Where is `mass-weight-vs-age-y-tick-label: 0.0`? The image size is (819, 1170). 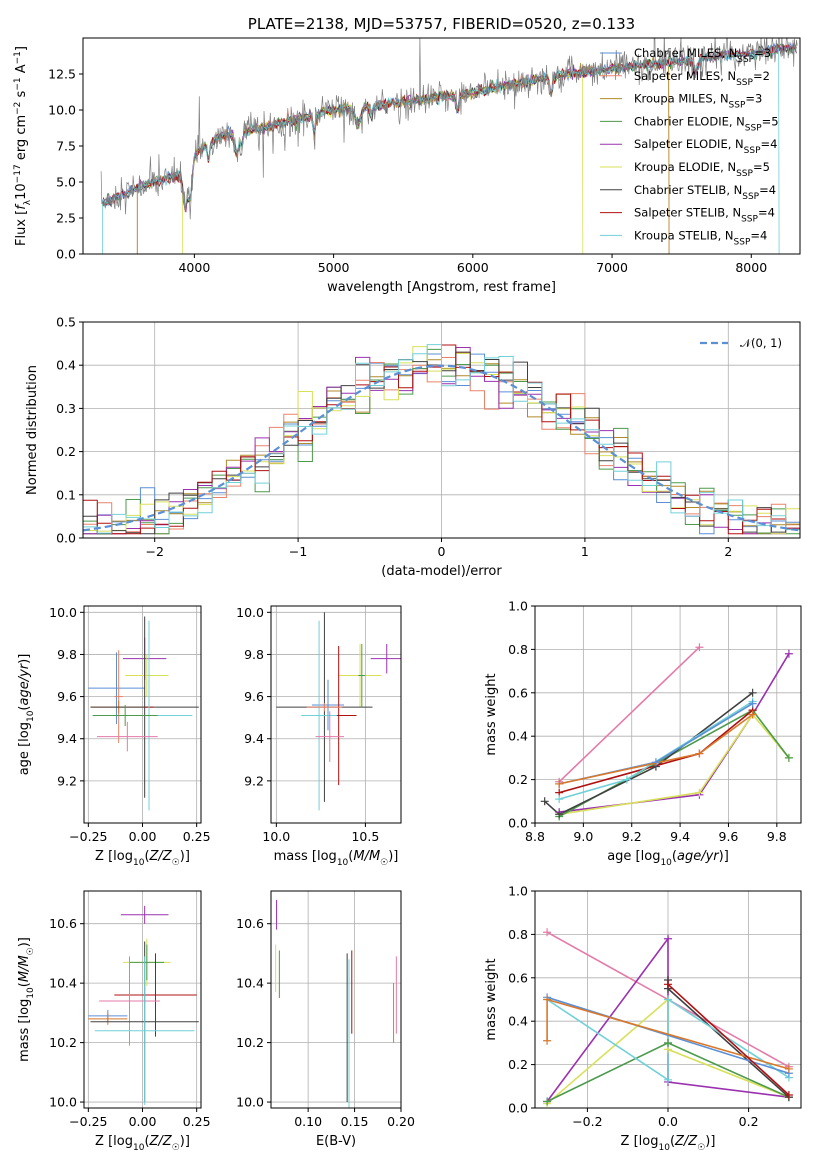
mass-weight-vs-age-y-tick-label: 0.0 is located at coordinates (518, 823).